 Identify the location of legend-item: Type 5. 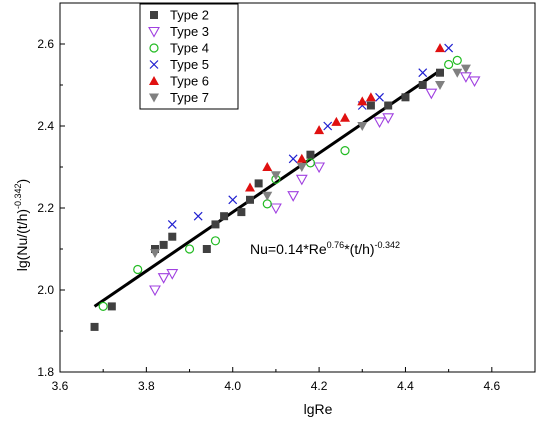
(179, 64).